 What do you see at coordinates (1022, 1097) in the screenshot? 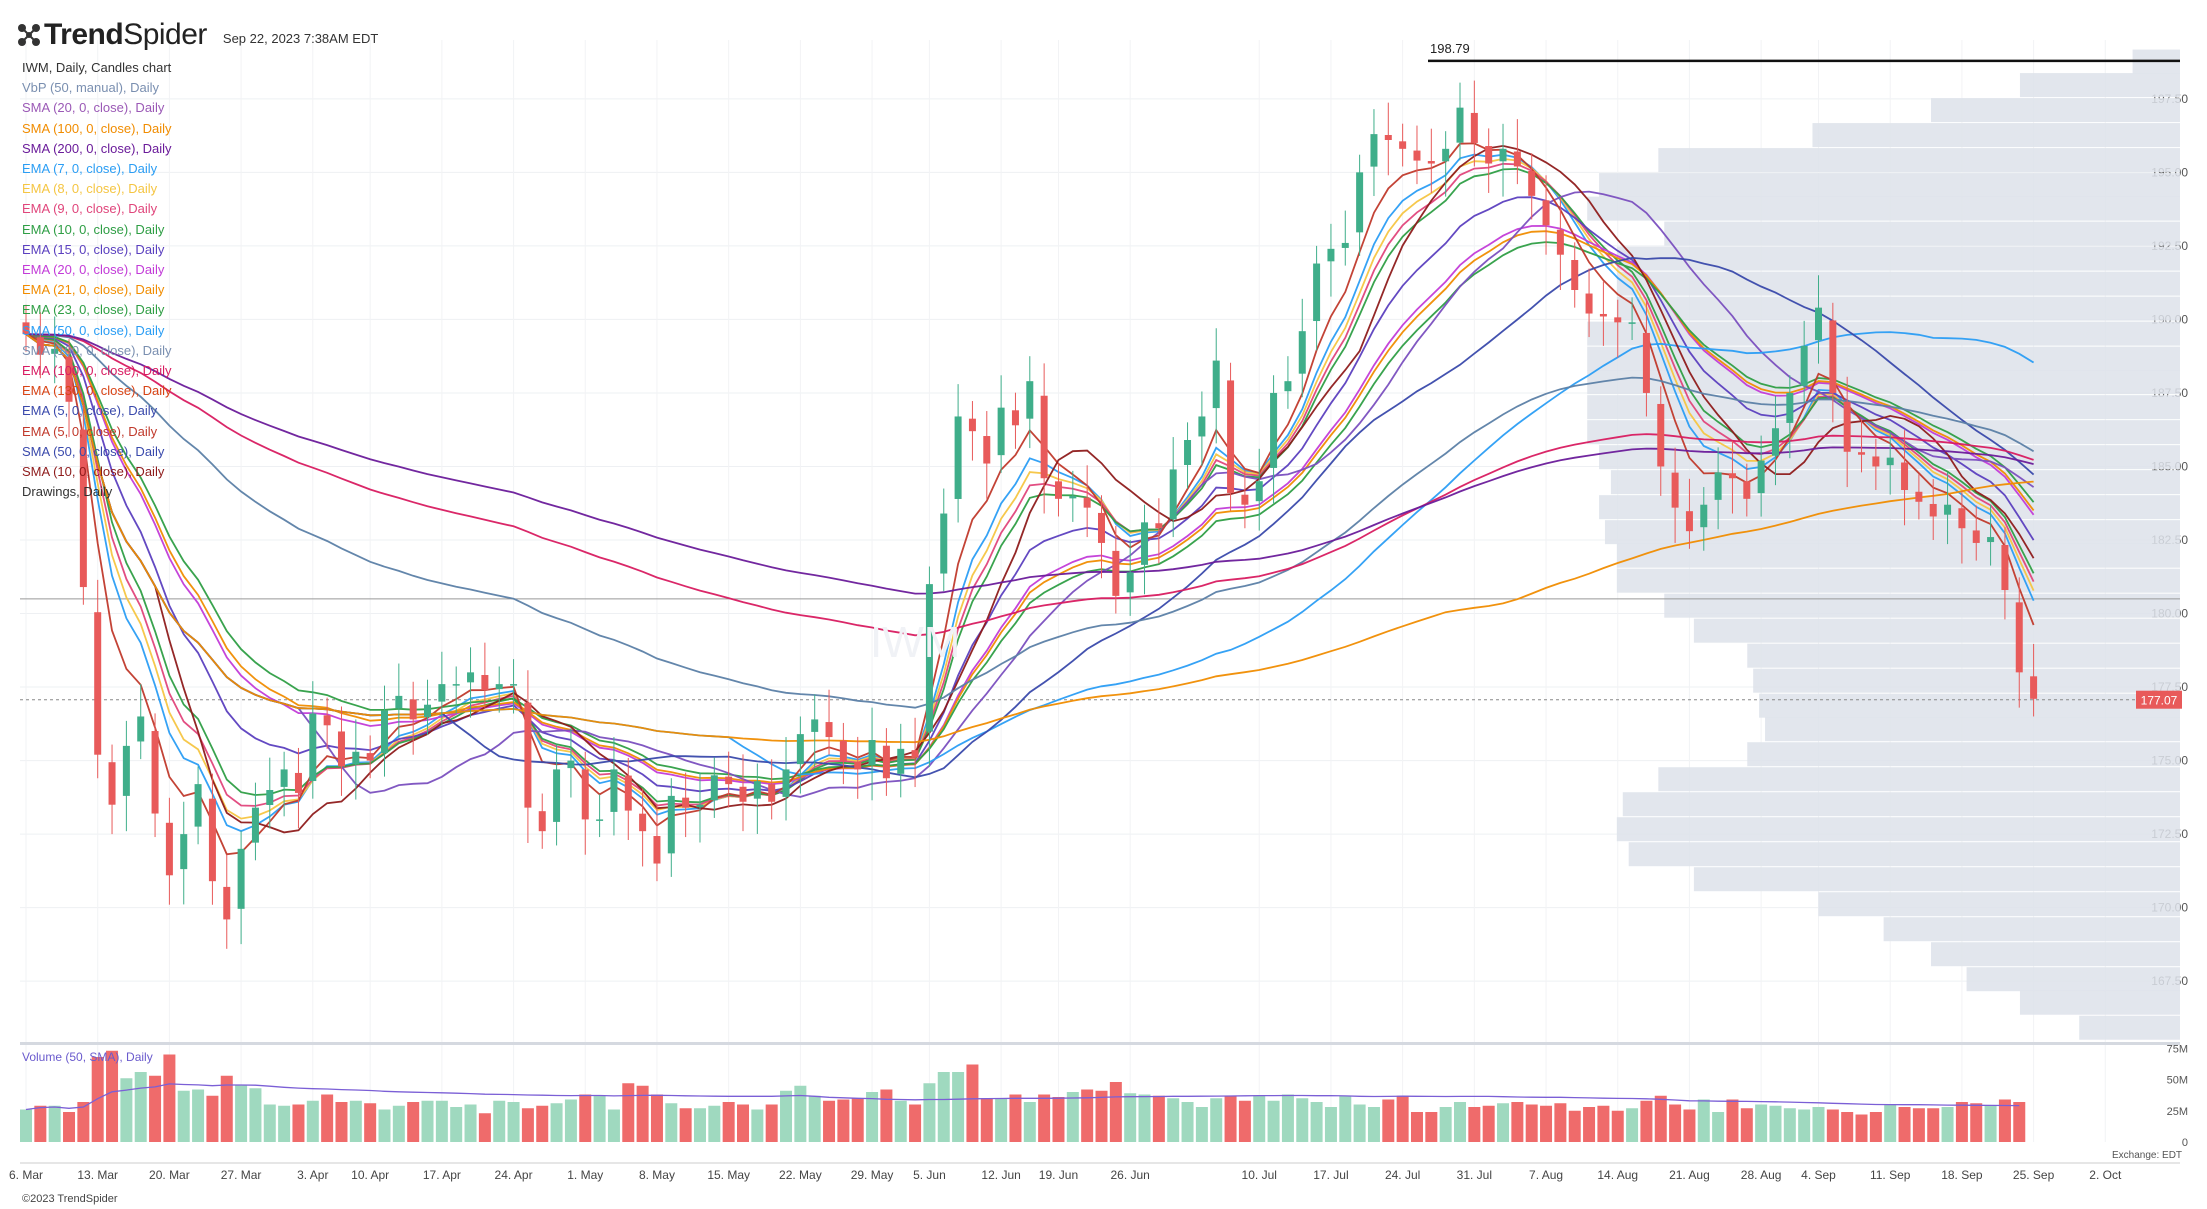
I see `volume-sma-line` at bounding box center [1022, 1097].